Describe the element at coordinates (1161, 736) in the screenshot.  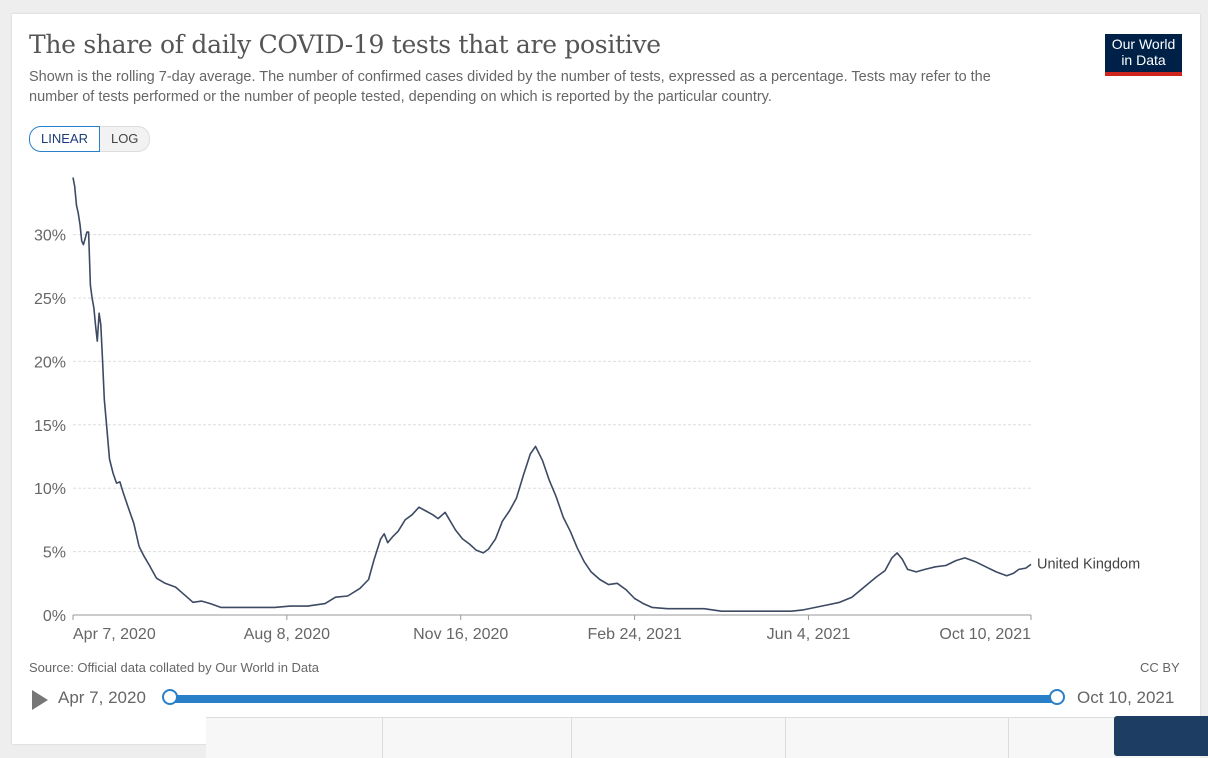
I see `subscribe-button` at that location.